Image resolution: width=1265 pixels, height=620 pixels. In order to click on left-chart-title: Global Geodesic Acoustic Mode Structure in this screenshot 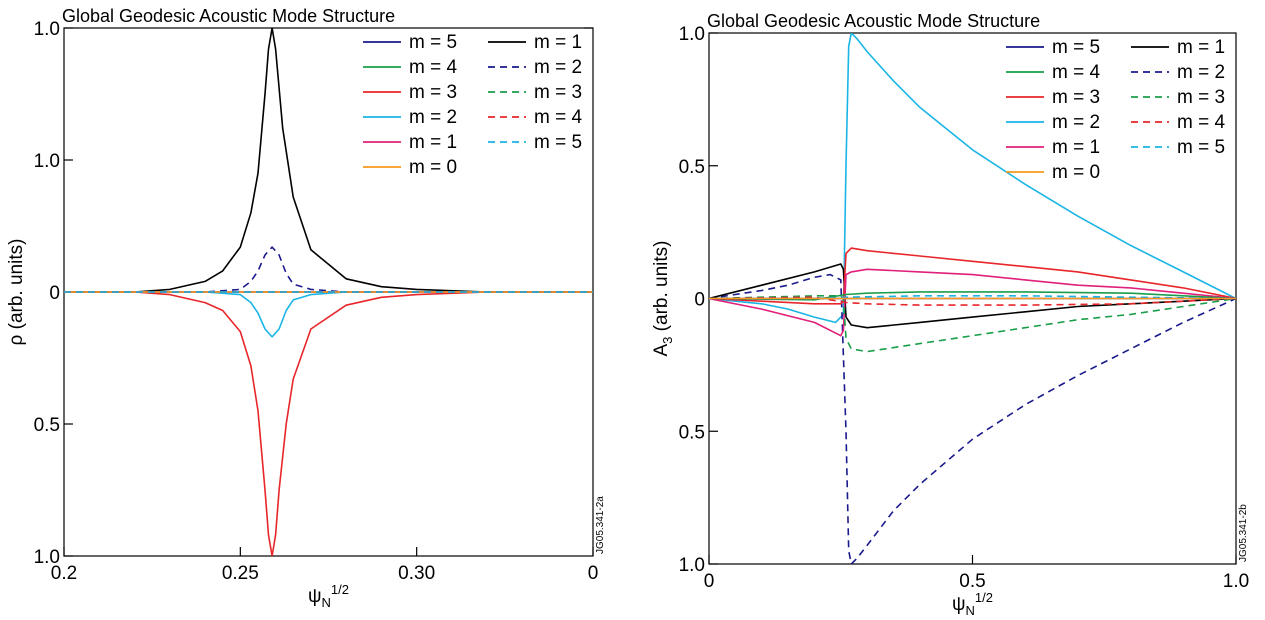, I will do `click(228, 16)`.